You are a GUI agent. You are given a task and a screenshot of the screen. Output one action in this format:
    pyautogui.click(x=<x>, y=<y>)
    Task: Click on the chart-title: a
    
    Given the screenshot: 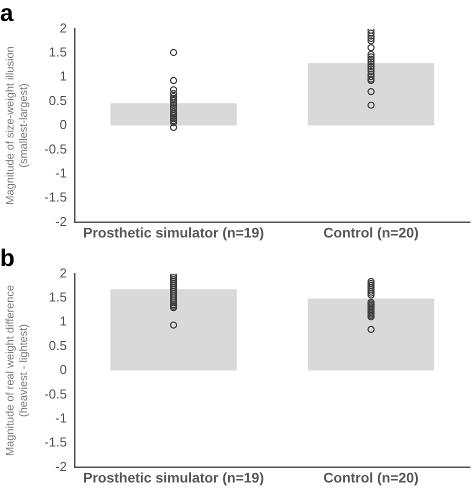 What is the action you would take?
    pyautogui.click(x=7, y=14)
    